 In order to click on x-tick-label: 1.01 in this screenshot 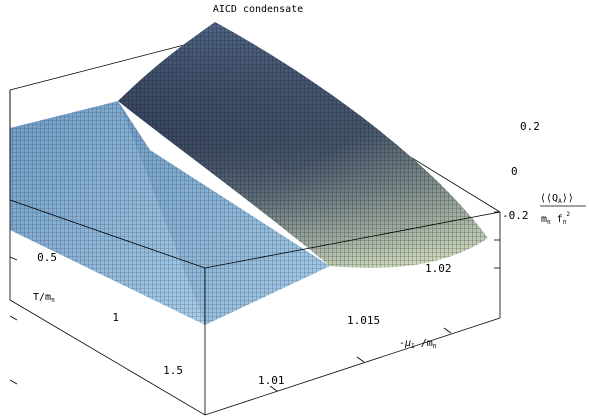, I will do `click(271, 380)`.